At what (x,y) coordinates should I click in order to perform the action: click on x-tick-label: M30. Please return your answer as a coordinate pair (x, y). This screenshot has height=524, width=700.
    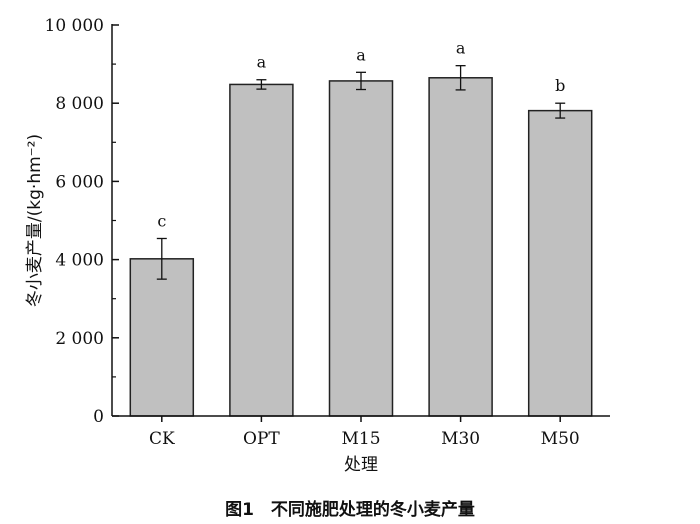
    Looking at the image, I should click on (460, 439).